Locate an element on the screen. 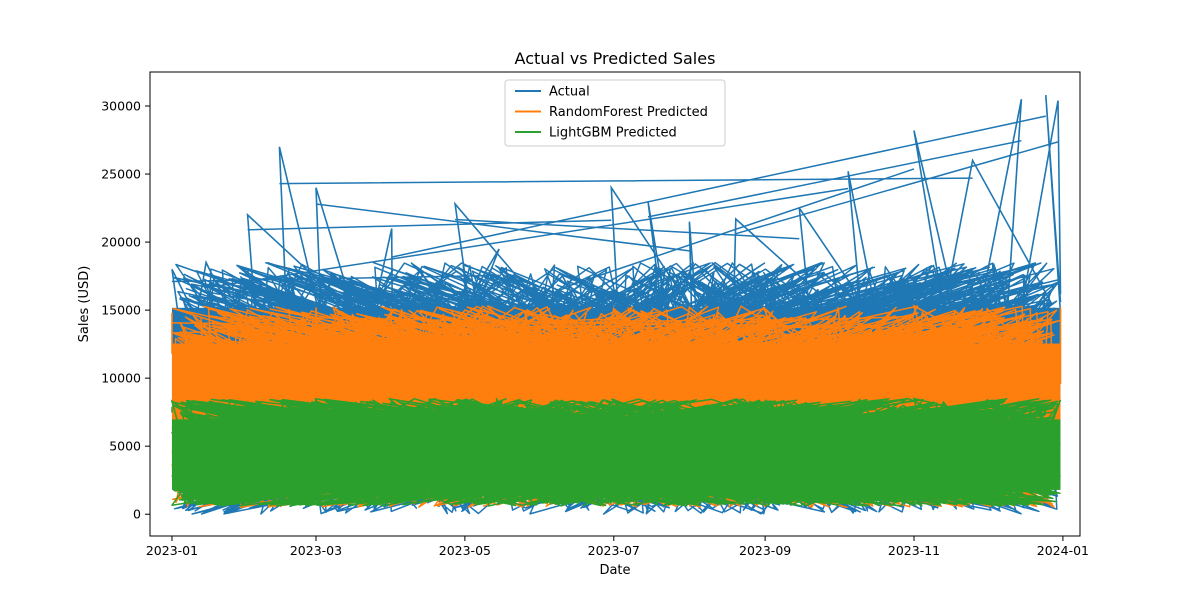  x-tick-label: 2023-03 is located at coordinates (316, 550).